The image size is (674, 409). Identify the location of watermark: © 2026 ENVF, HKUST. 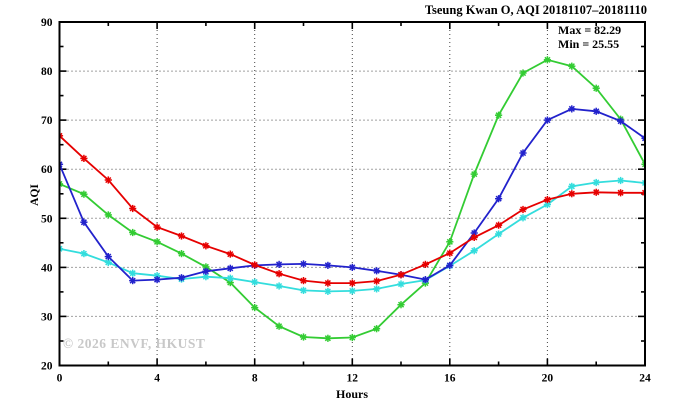
(134, 343).